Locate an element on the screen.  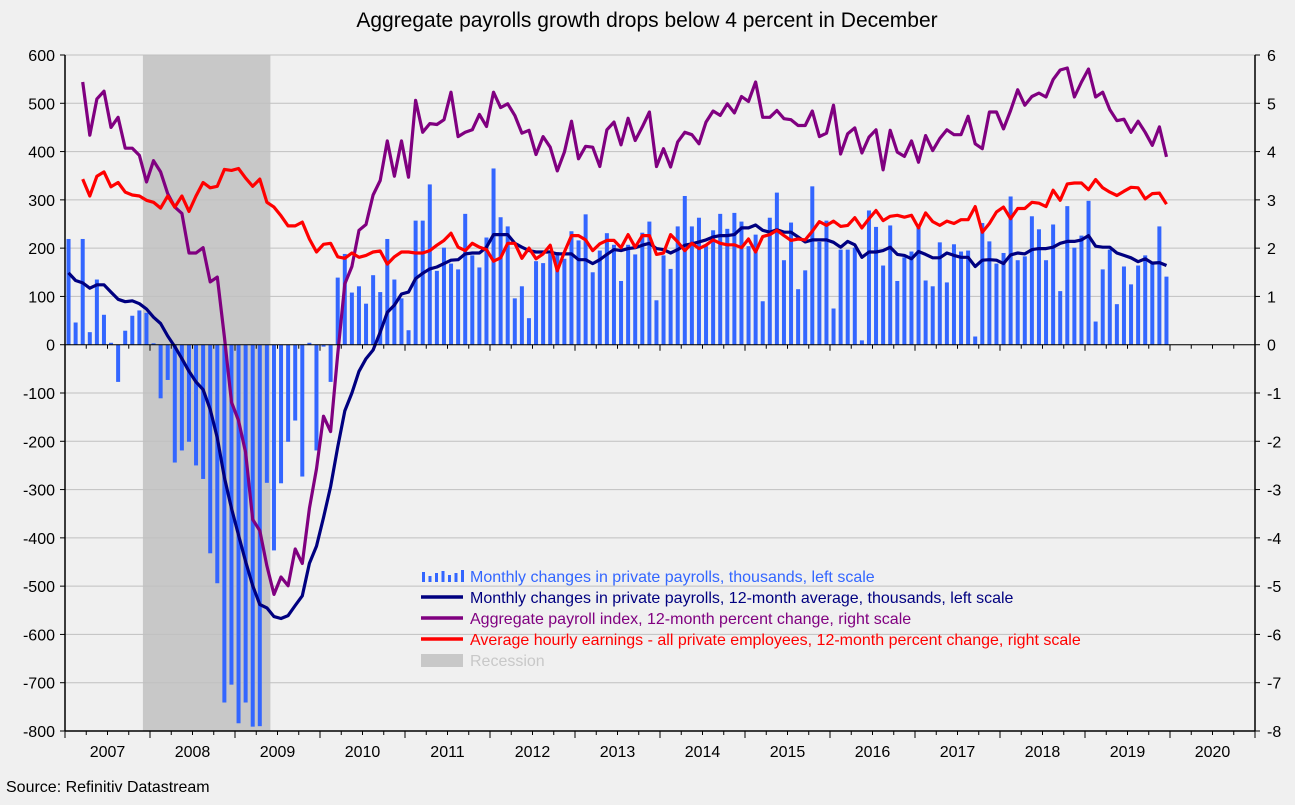
right-tick-label: -8 is located at coordinates (1274, 732).